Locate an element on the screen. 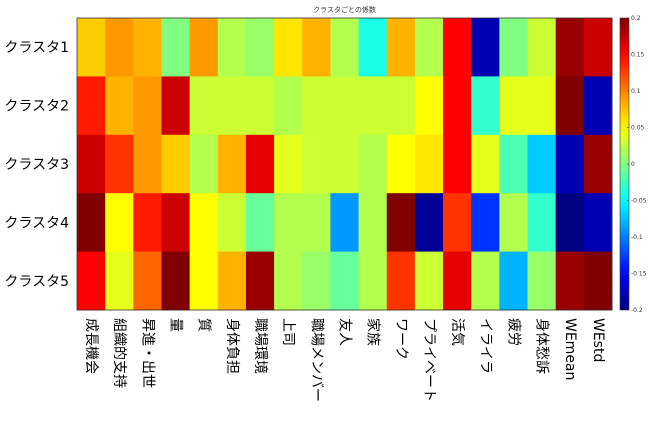 The image size is (650, 436). column-label: 友人 is located at coordinates (345, 332).